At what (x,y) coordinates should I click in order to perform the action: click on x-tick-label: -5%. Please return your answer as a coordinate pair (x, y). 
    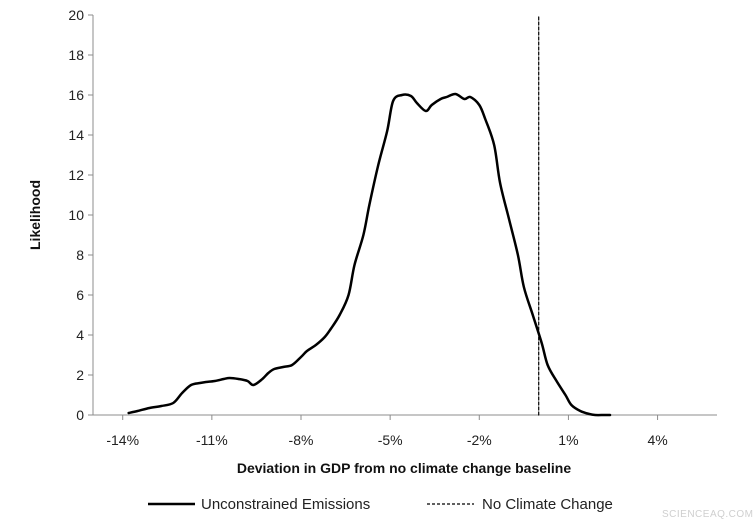
    Looking at the image, I should click on (390, 440).